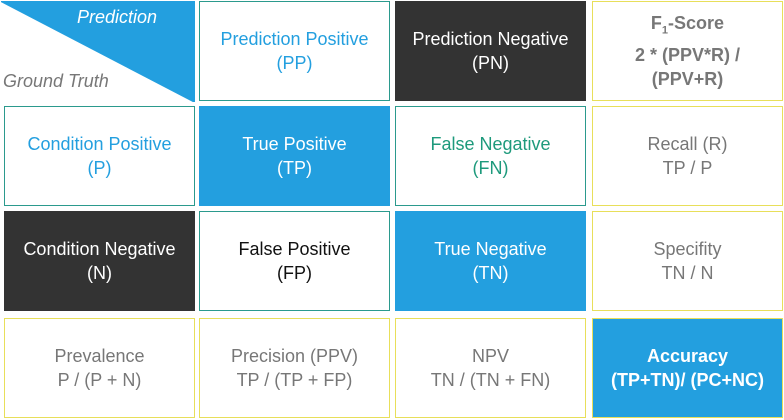 Image resolution: width=784 pixels, height=420 pixels. What do you see at coordinates (117, 17) in the screenshot?
I see `prediction-label: Prediction` at bounding box center [117, 17].